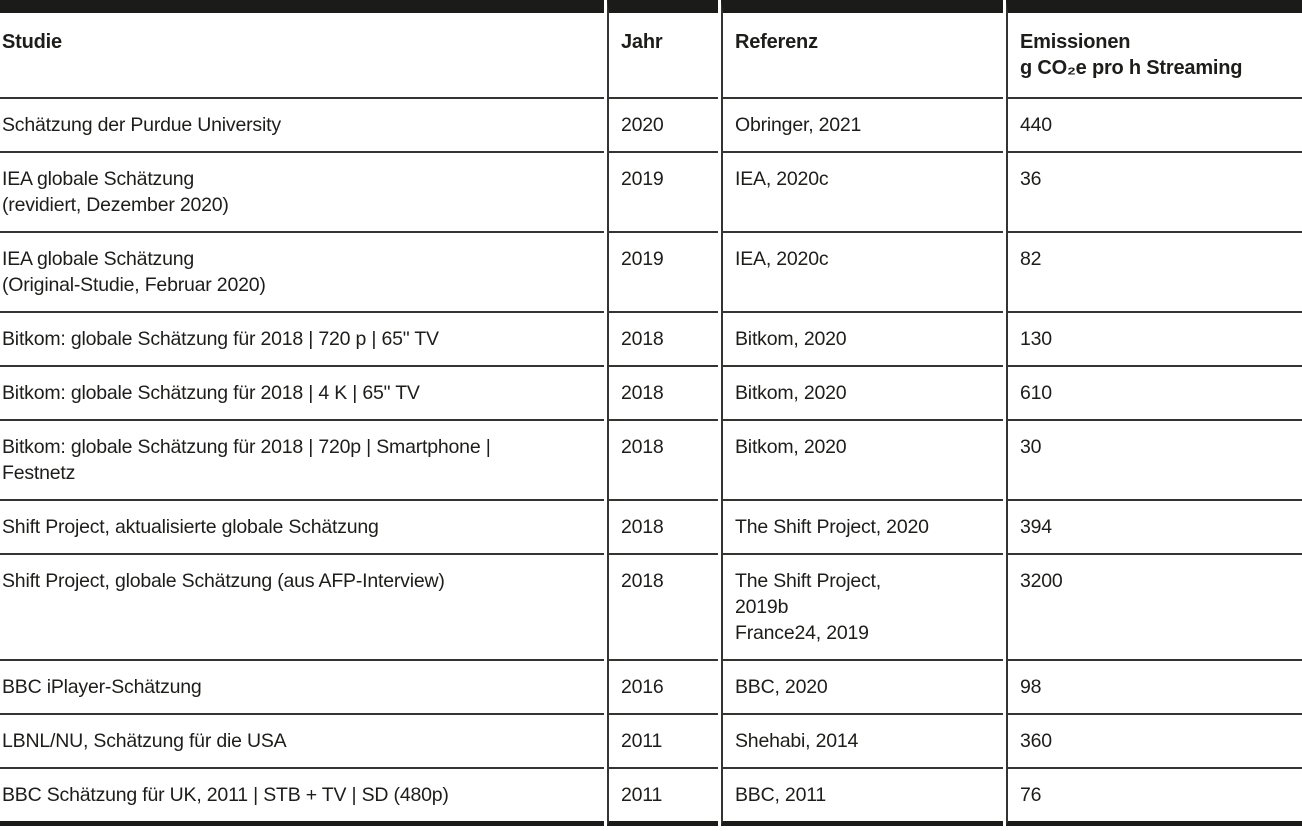 The image size is (1302, 831). What do you see at coordinates (862, 528) in the screenshot?
I see `cell-referenz: The Shift Project, 2020` at bounding box center [862, 528].